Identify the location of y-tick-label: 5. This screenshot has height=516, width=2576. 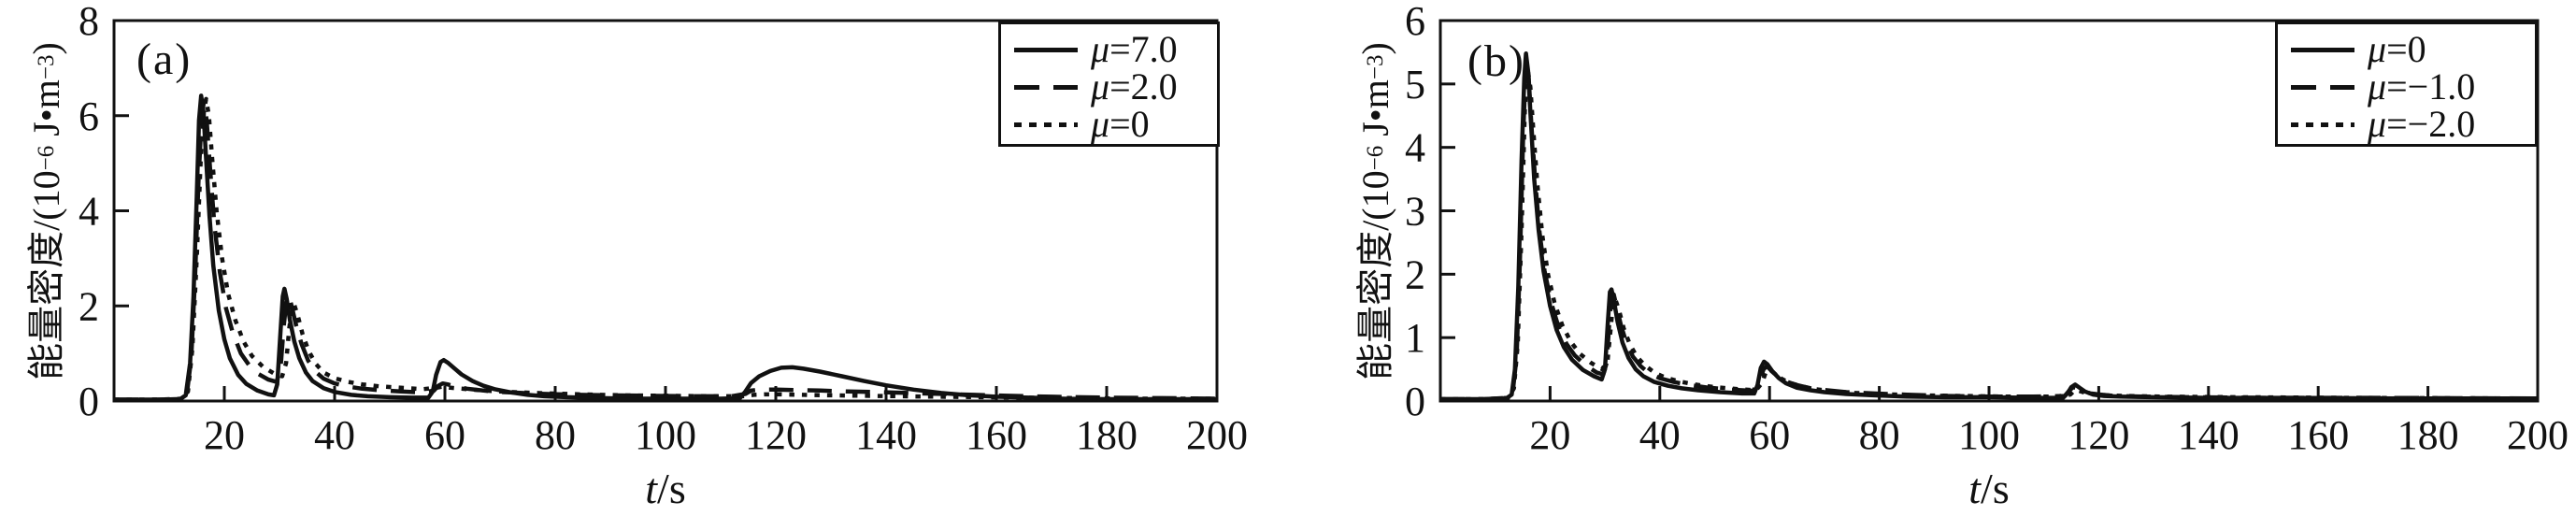
(1415, 85).